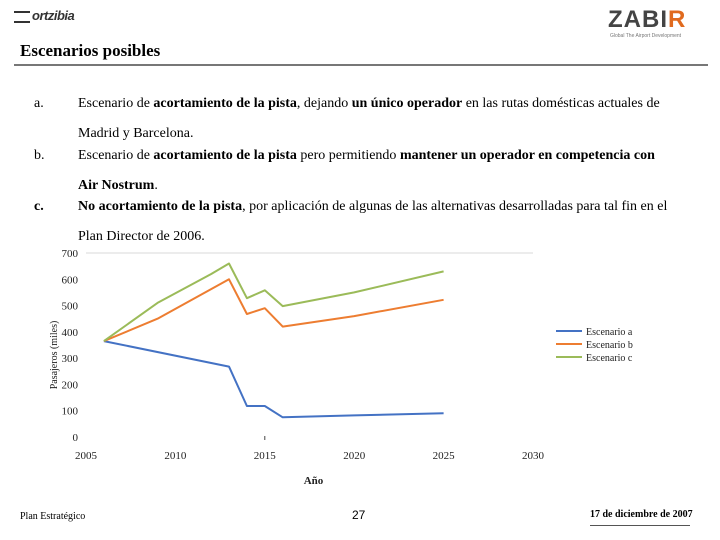 The width and height of the screenshot is (720, 540). What do you see at coordinates (609, 345) in the screenshot?
I see `legend-label-2: Escenario b` at bounding box center [609, 345].